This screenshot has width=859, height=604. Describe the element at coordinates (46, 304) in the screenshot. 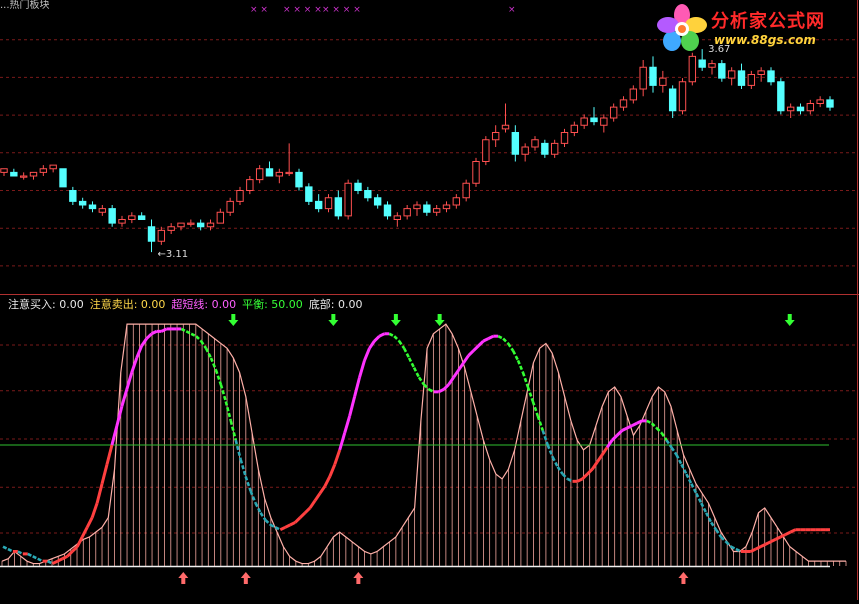

I see `legend-item: 注意买入: 0.00` at that location.